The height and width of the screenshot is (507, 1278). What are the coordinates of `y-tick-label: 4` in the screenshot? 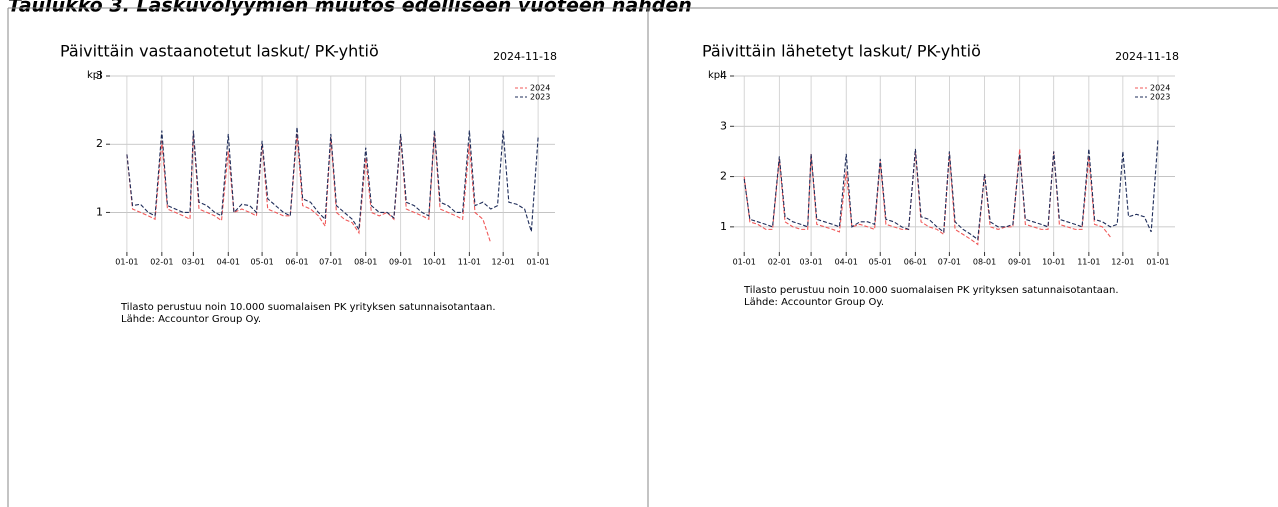 It's located at (723, 75).